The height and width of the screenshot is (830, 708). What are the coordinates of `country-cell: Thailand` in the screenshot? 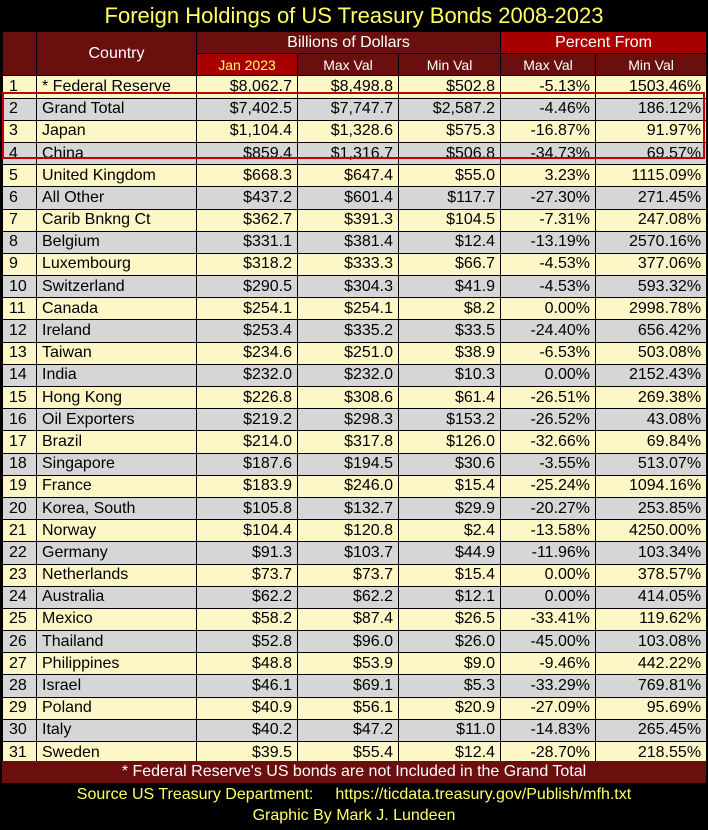 It's located at (116, 642).